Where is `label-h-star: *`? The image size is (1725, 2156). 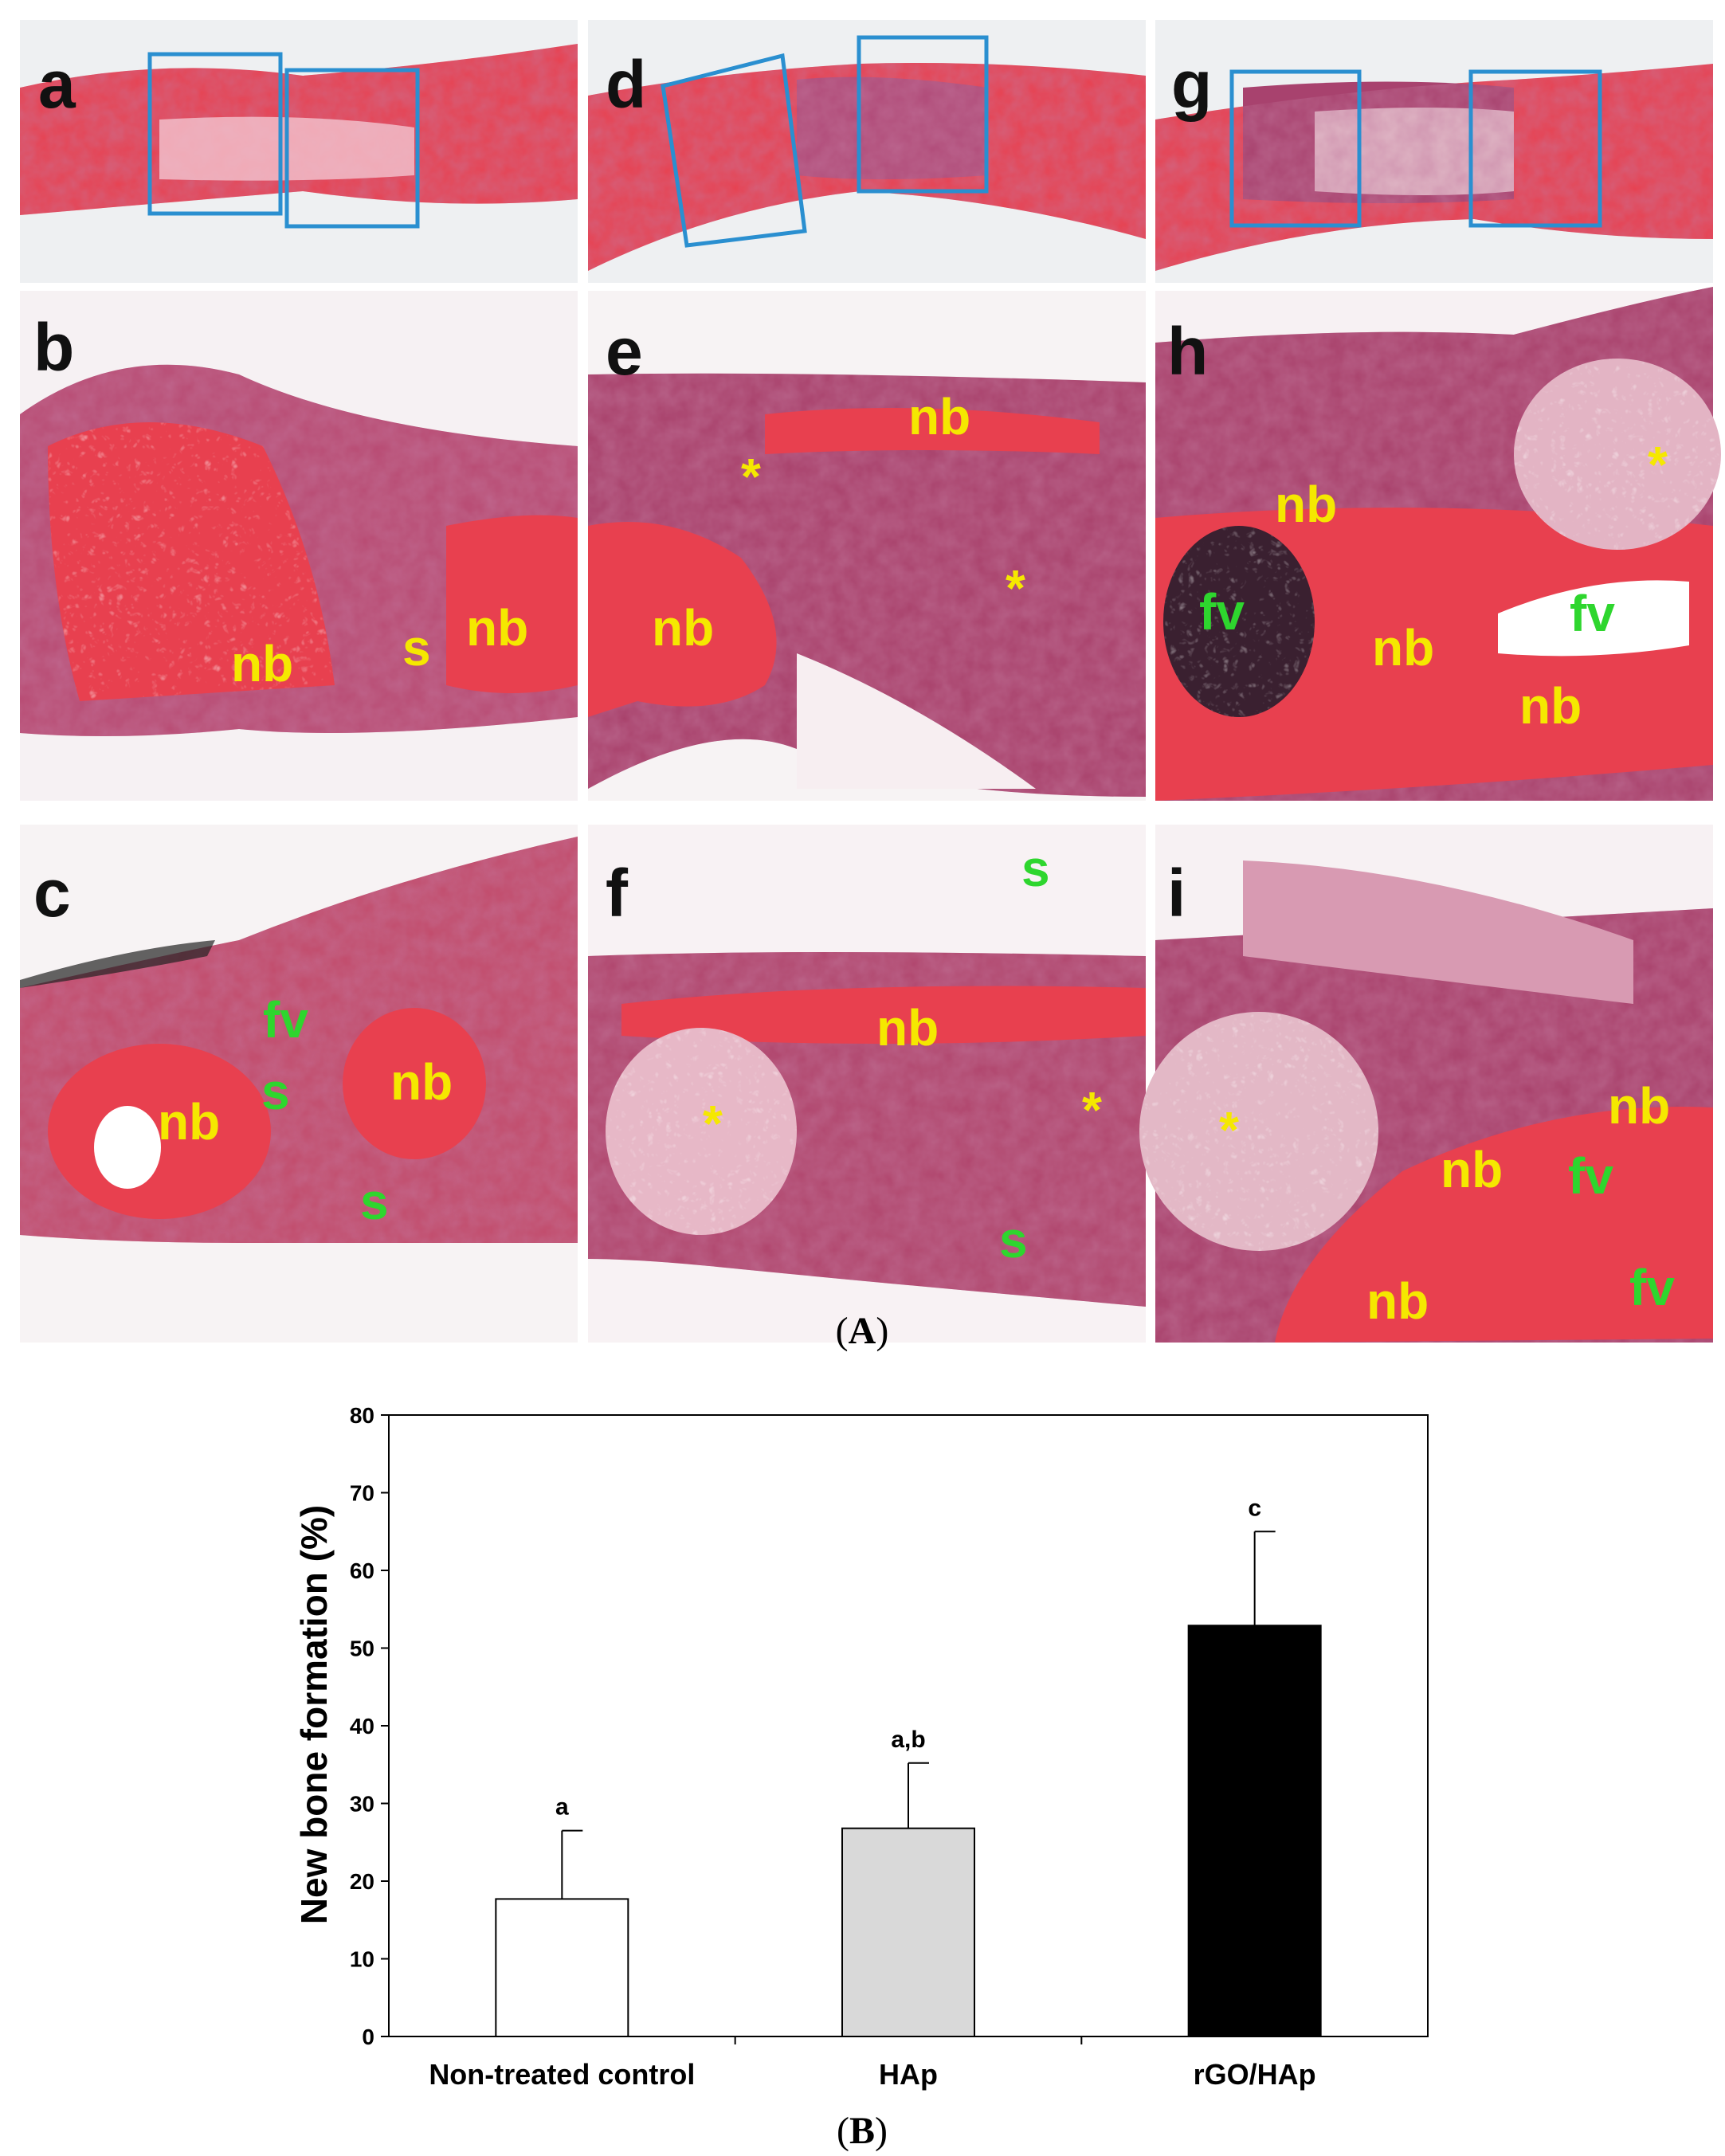
label-h-star: * is located at coordinates (1658, 464).